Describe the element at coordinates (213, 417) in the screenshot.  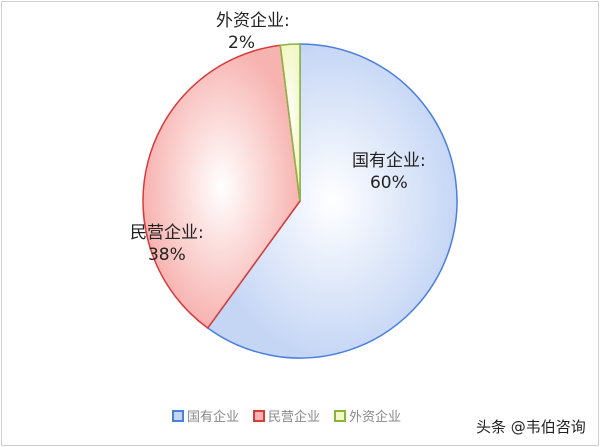
I see `legend-label: 国有企业` at that location.